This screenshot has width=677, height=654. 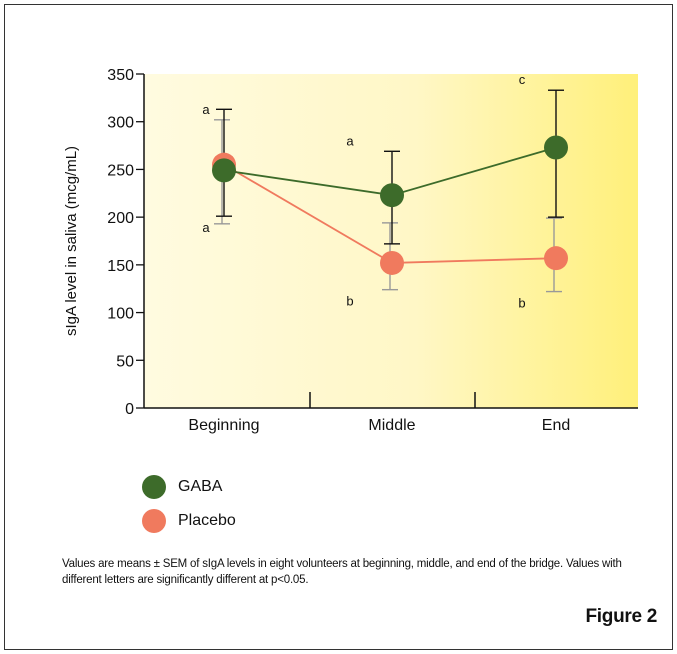 I want to click on legend-label-placebo: Placebo, so click(x=207, y=520).